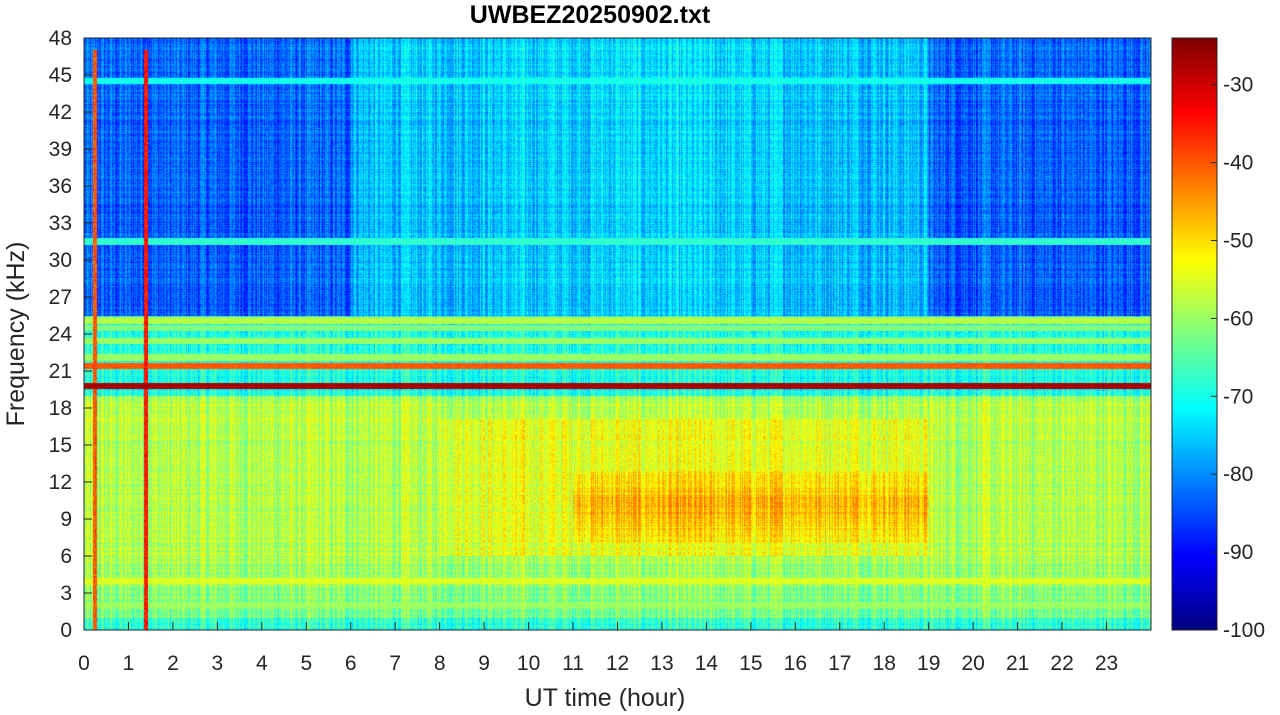 The height and width of the screenshot is (715, 1280). I want to click on colorbar-ticks: -100 -90 -80 -70 -60 -50 -40 -30, so click(1238, 358).